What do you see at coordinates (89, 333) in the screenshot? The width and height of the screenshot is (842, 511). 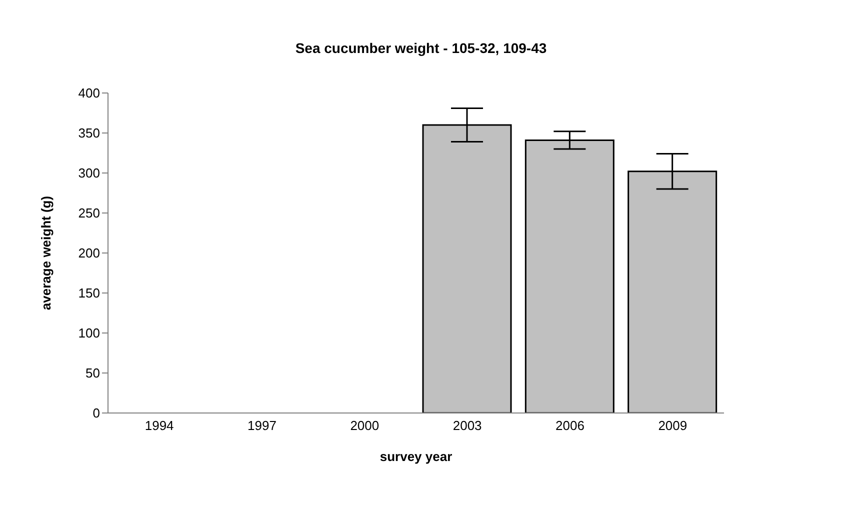 I see `y-tick-label: 100` at bounding box center [89, 333].